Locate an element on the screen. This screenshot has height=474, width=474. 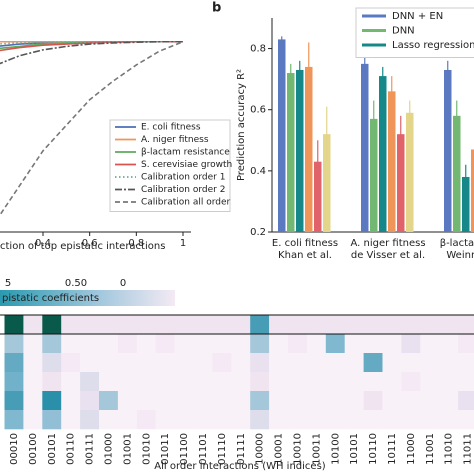
x-tick-label: 11011 is located at coordinates (468, 449).